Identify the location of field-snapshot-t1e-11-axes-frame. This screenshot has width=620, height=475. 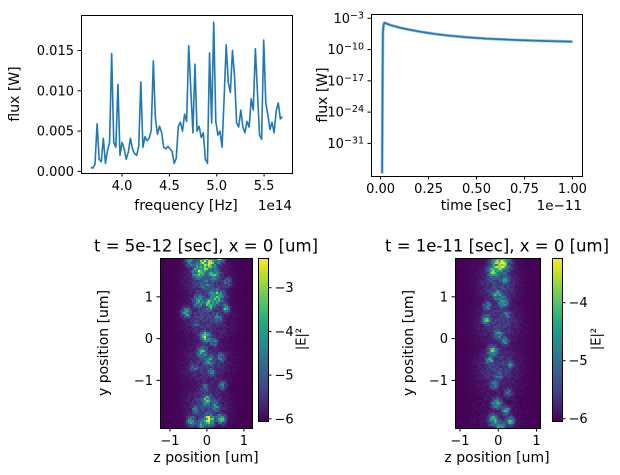
(498, 343).